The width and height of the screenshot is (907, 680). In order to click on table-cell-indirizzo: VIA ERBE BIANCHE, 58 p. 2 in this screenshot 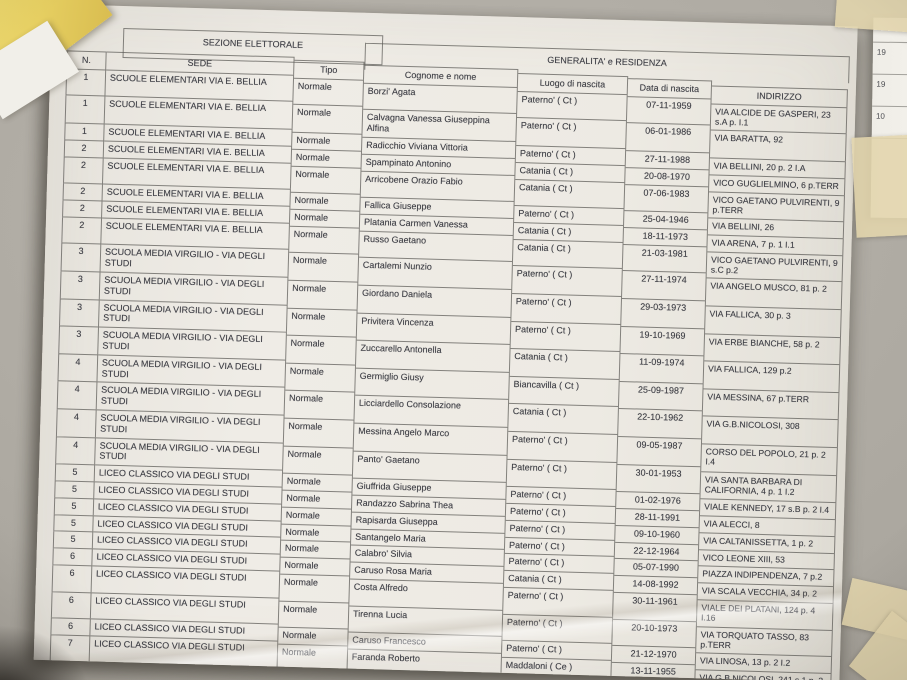, I will do `click(773, 349)`.